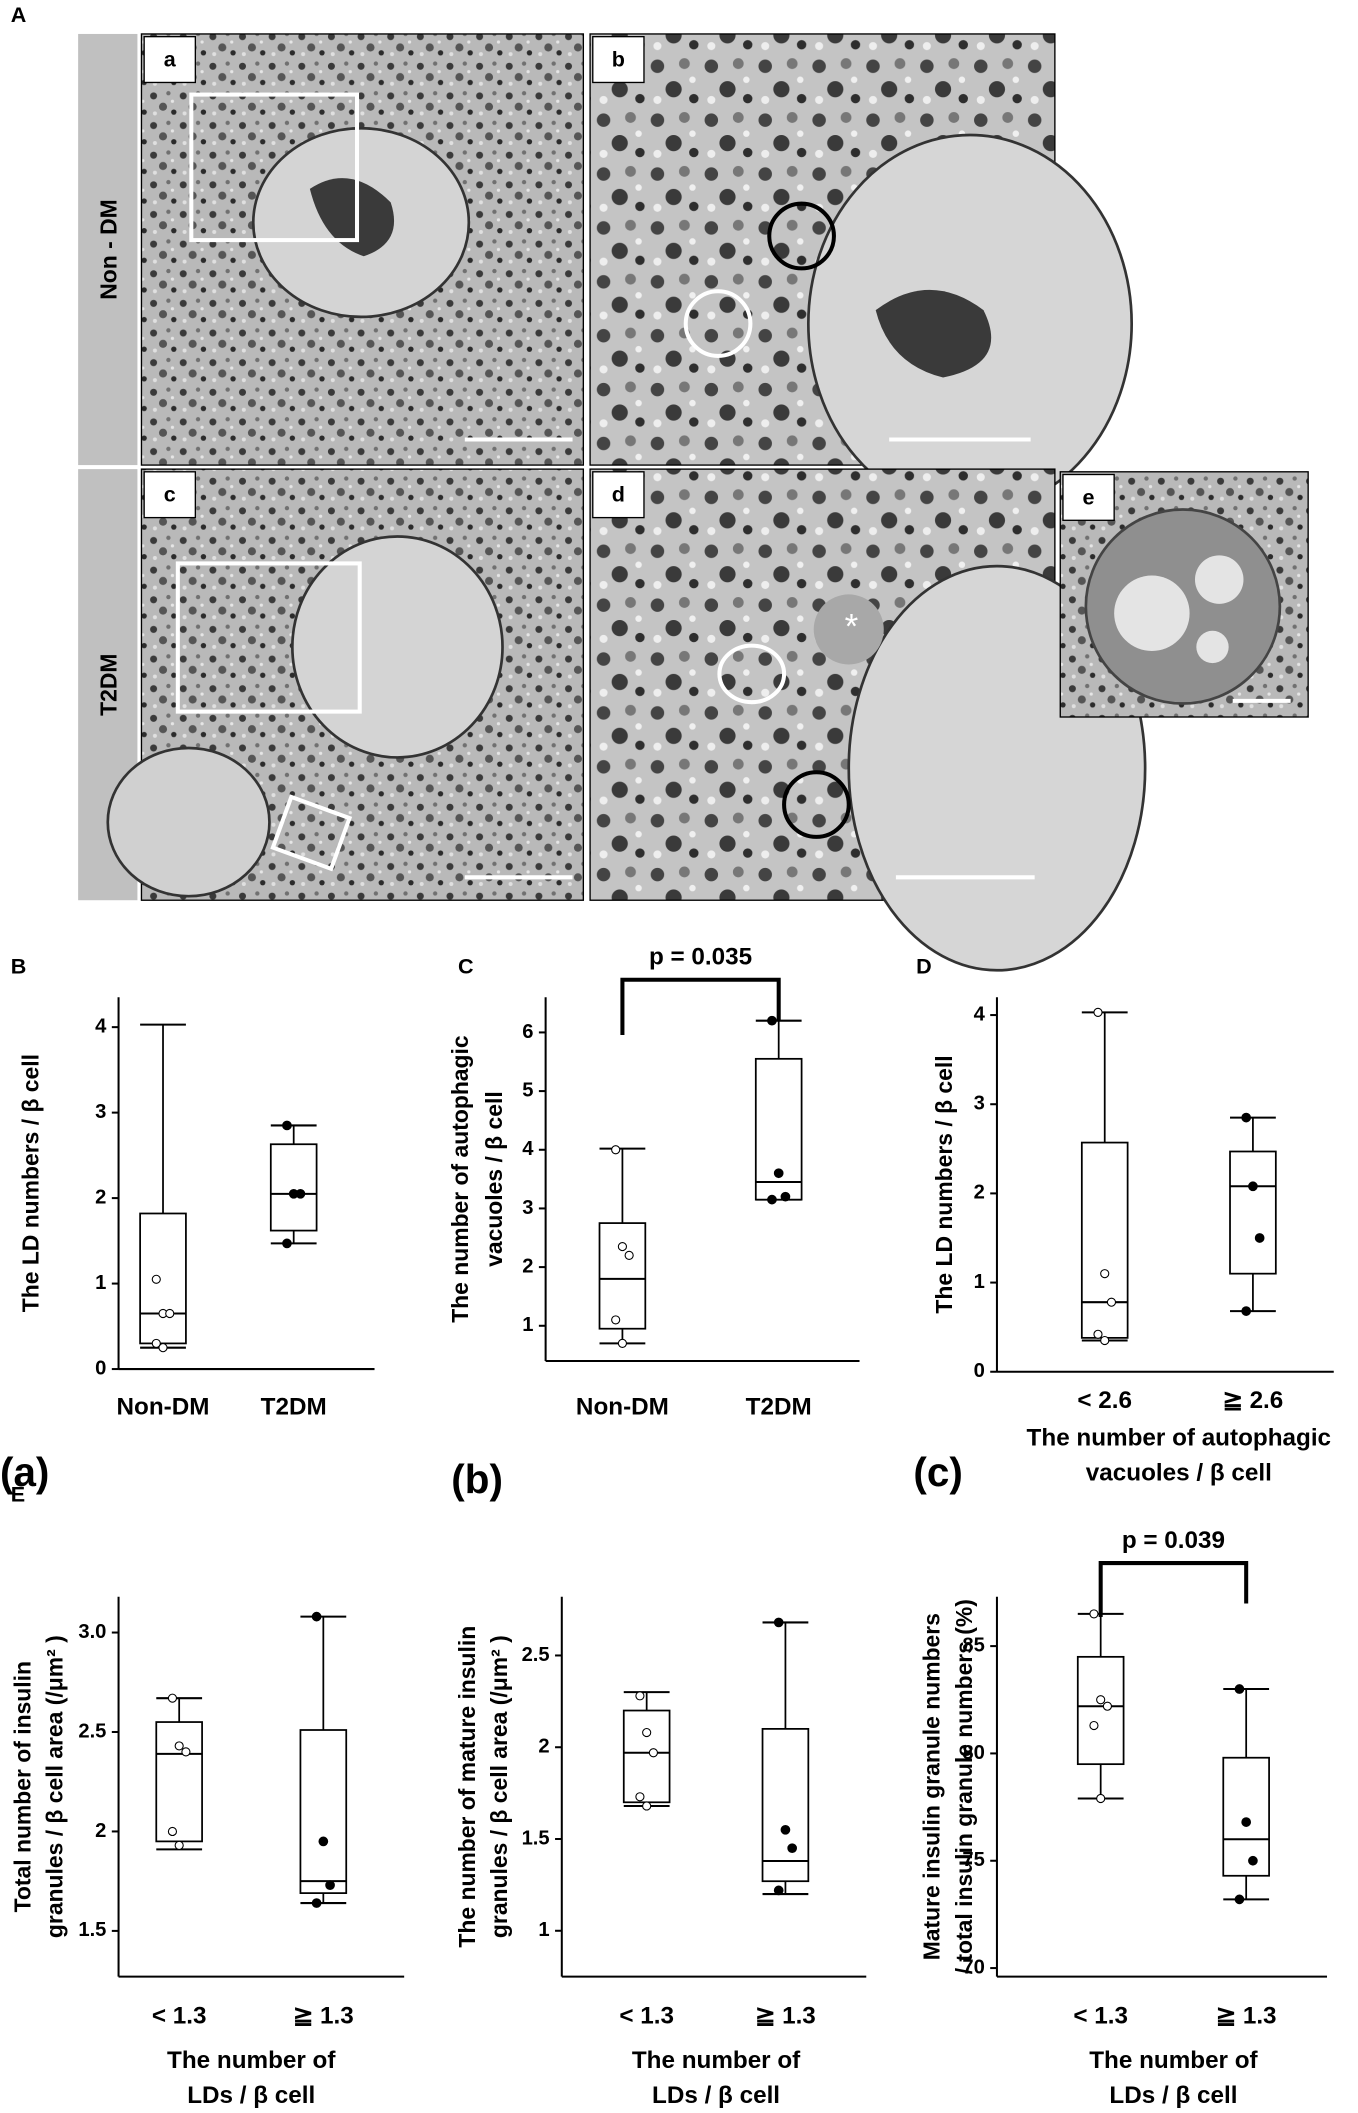  What do you see at coordinates (494, 1179) in the screenshot?
I see `y-axis-label: vacuoles / β cell` at bounding box center [494, 1179].